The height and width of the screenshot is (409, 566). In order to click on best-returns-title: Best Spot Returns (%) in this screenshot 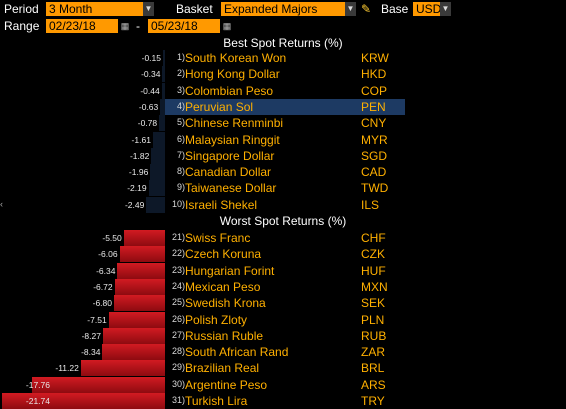, I will do `click(283, 43)`.